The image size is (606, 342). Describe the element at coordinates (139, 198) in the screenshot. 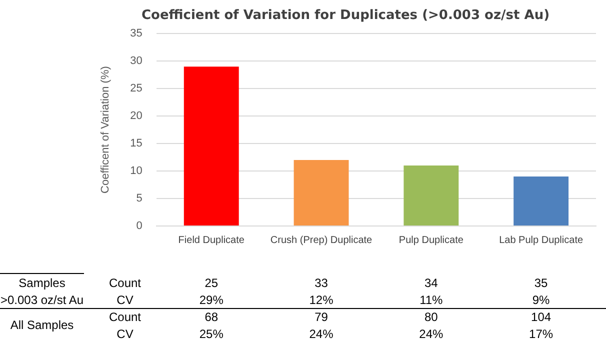

I see `y-tick-label: 5` at that location.